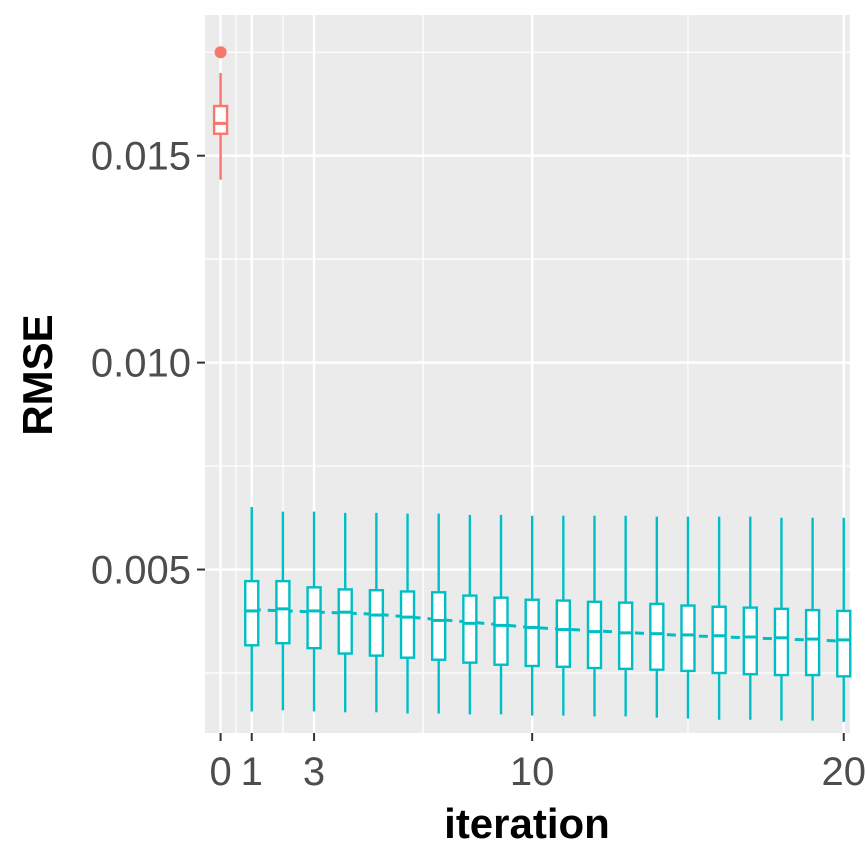 This screenshot has width=865, height=865. What do you see at coordinates (252, 772) in the screenshot?
I see `x-tick-label: 1` at bounding box center [252, 772].